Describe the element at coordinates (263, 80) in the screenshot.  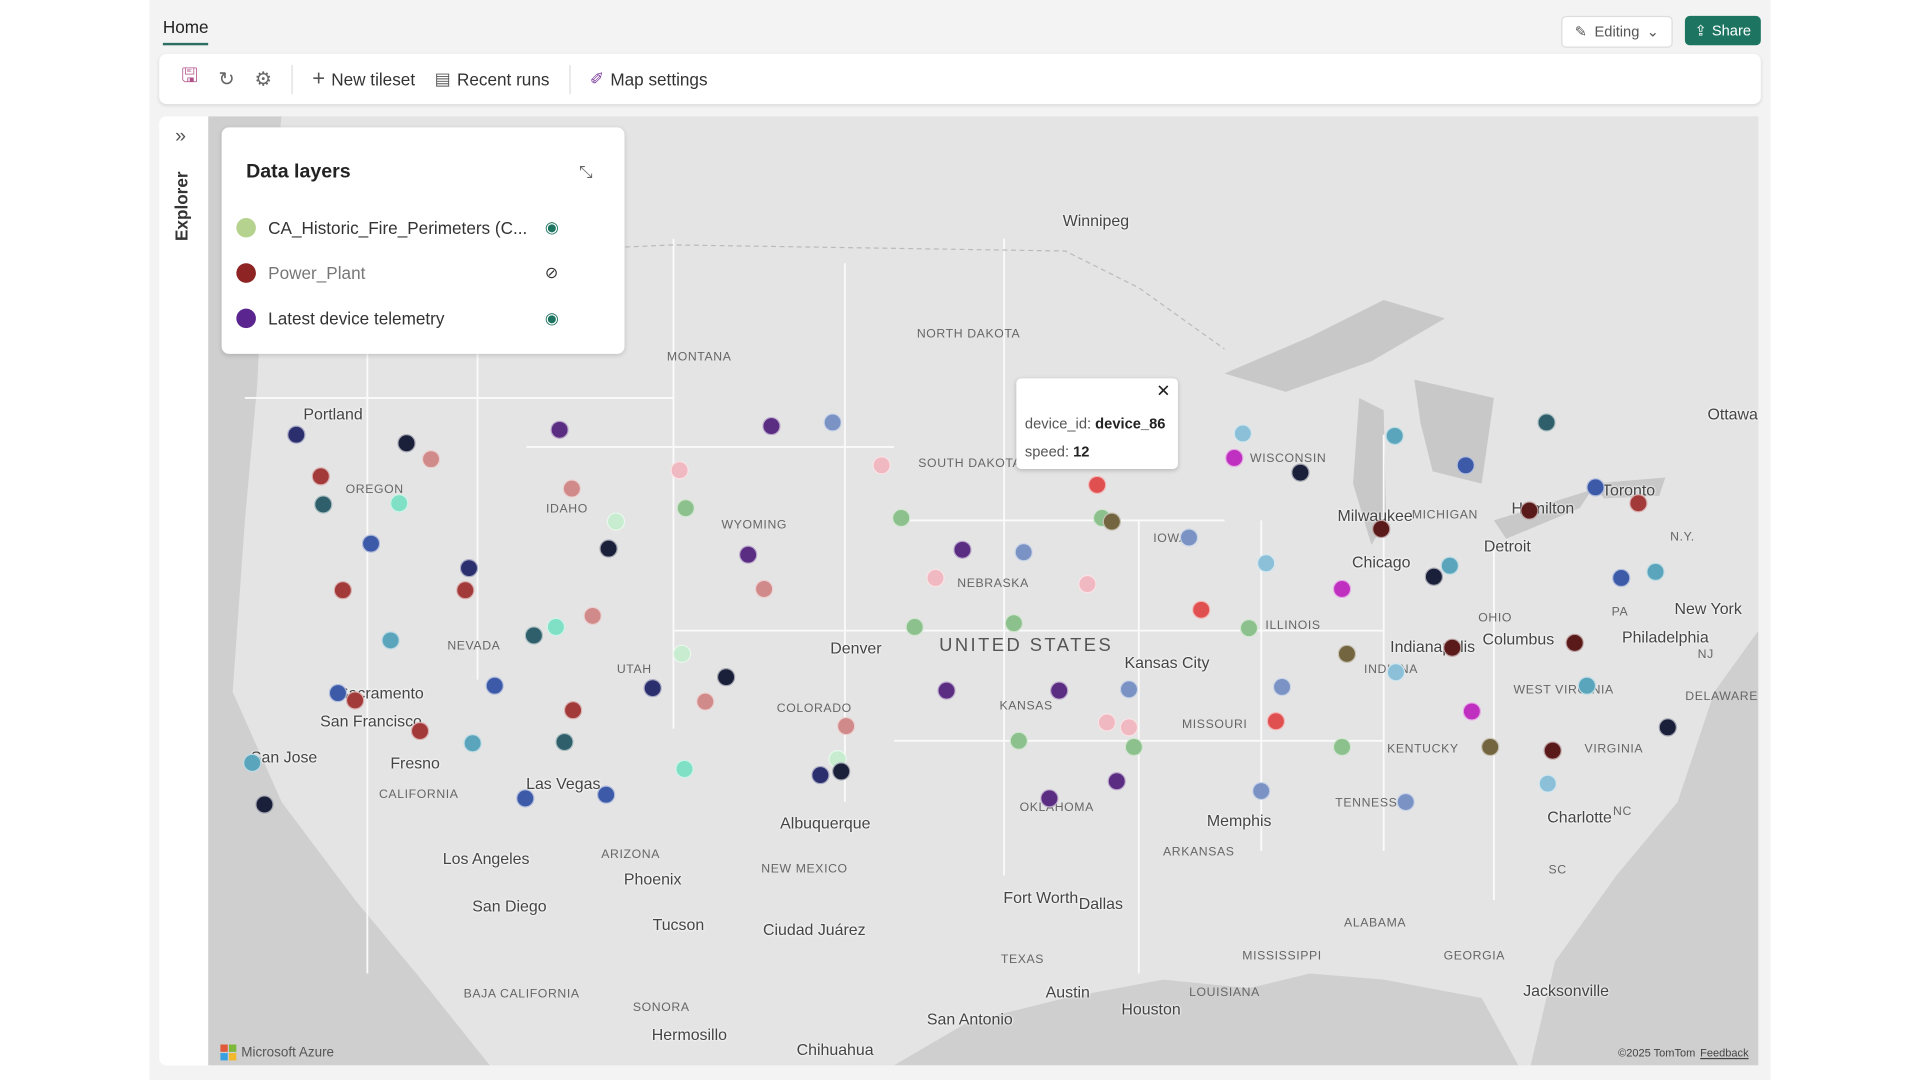
I see `settings-icon: ⚙` at that location.